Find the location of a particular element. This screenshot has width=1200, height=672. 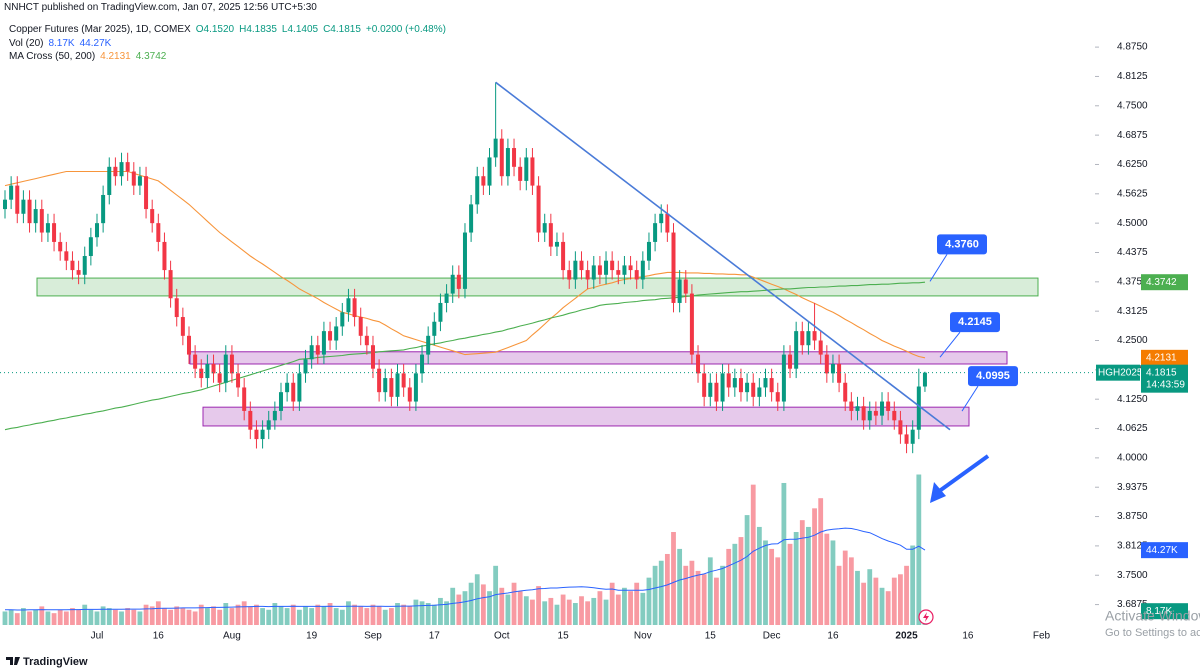

legend-value: C4.1815 is located at coordinates (342, 29).